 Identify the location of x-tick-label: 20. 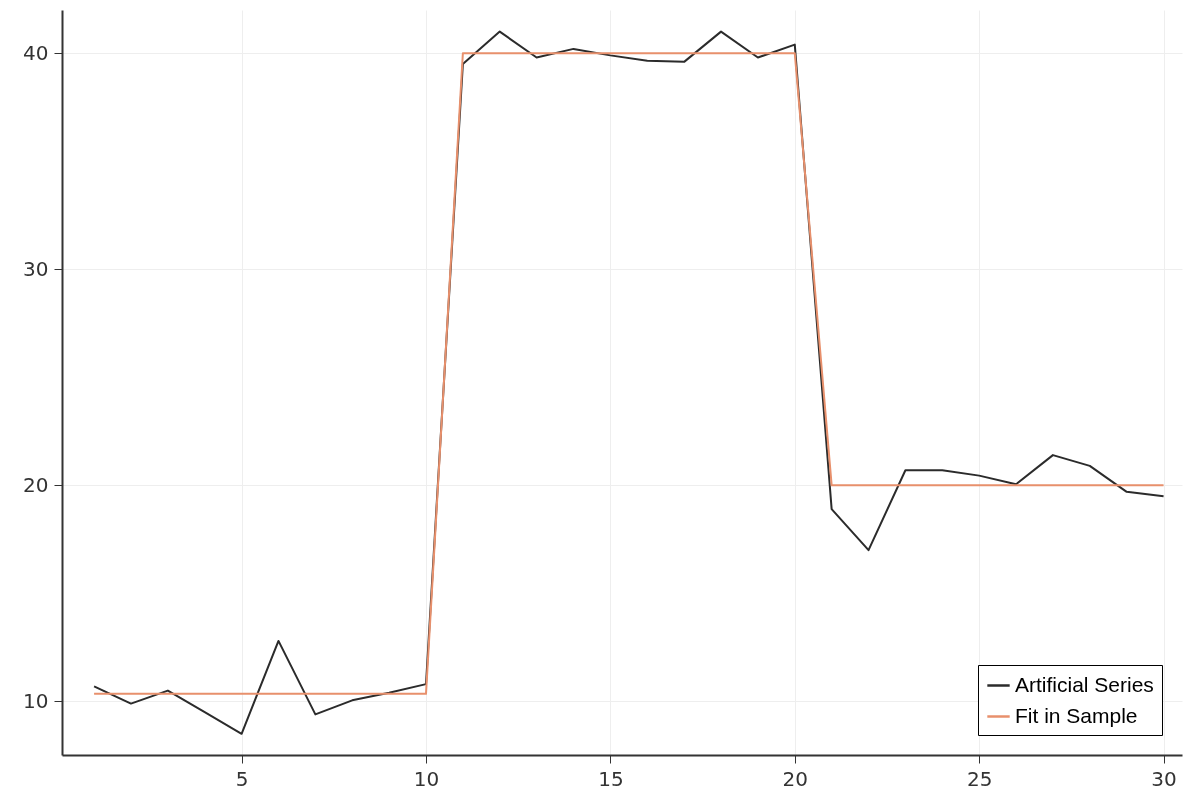
(795, 778).